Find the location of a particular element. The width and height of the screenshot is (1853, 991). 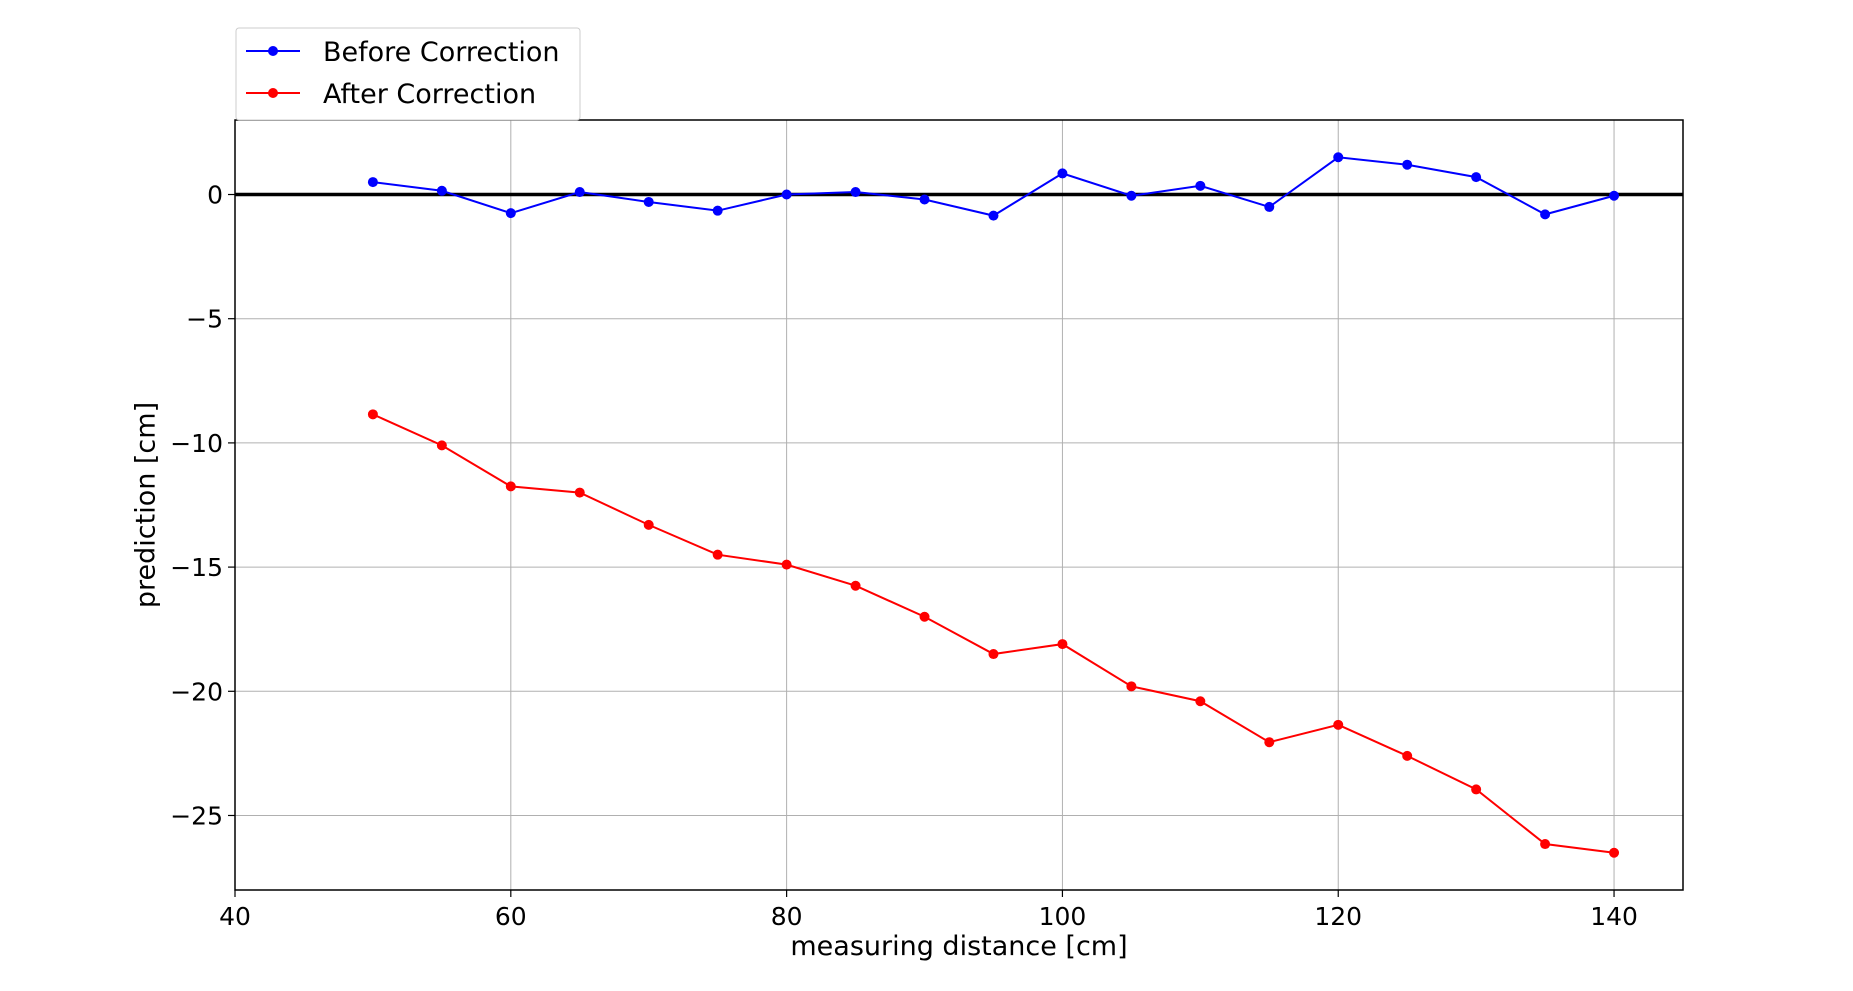

y-tick-label: −5 is located at coordinates (204, 319).